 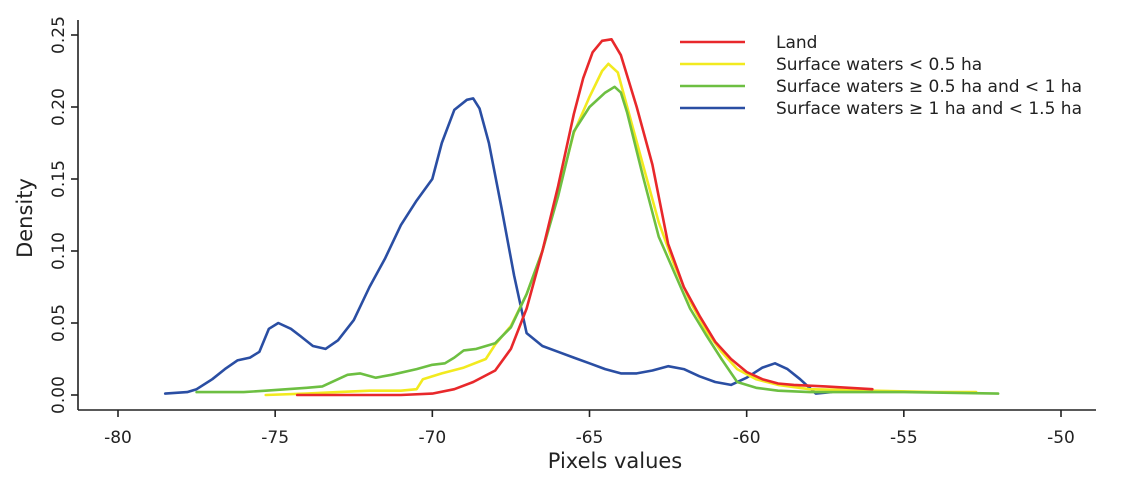 I want to click on legend-label-1: Surface waters < 0.5 ha, so click(x=879, y=65).